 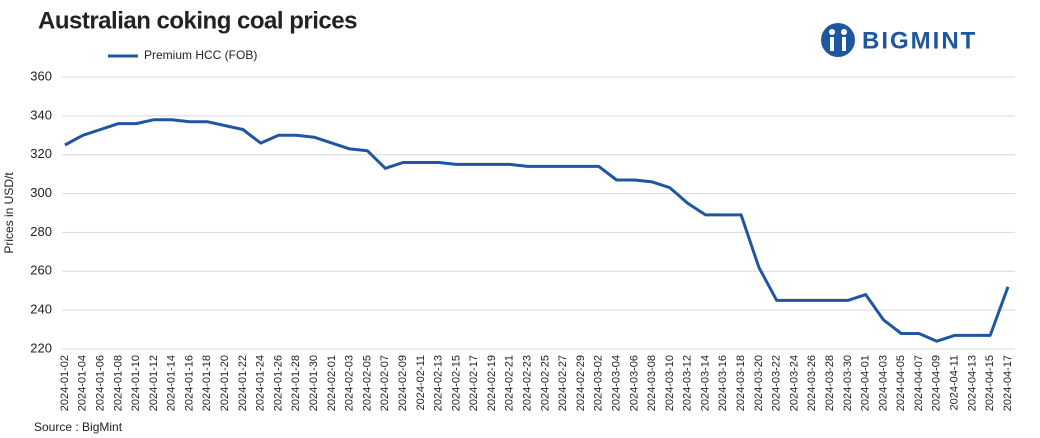 What do you see at coordinates (200, 55) in the screenshot?
I see `legend-label: Premium HCC (FOB)` at bounding box center [200, 55].